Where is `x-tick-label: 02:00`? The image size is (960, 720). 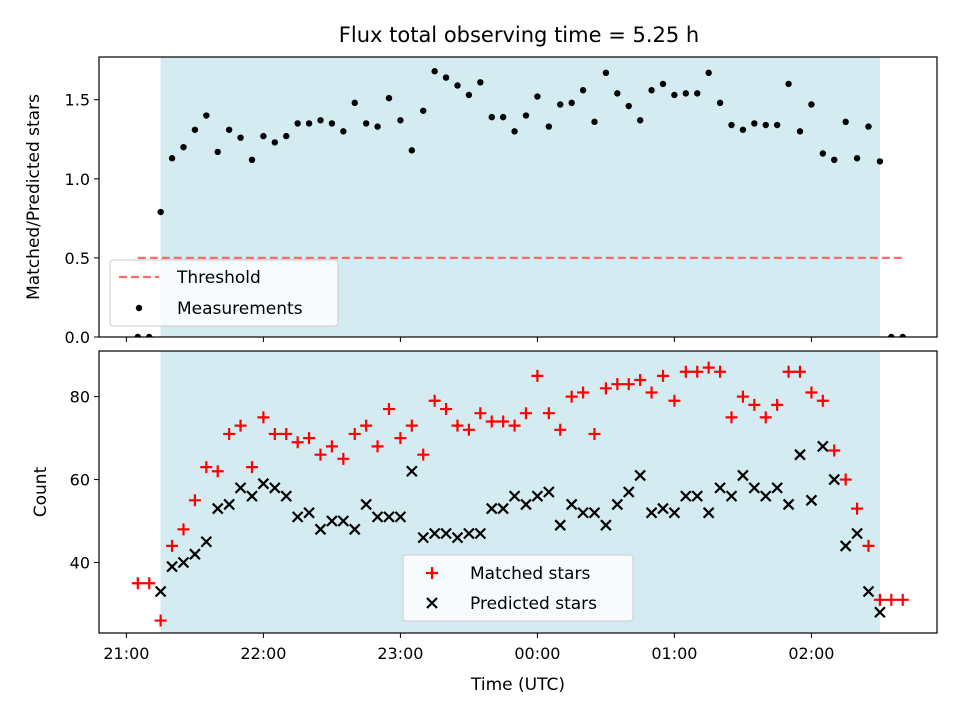
x-tick-label: 02:00 is located at coordinates (811, 653).